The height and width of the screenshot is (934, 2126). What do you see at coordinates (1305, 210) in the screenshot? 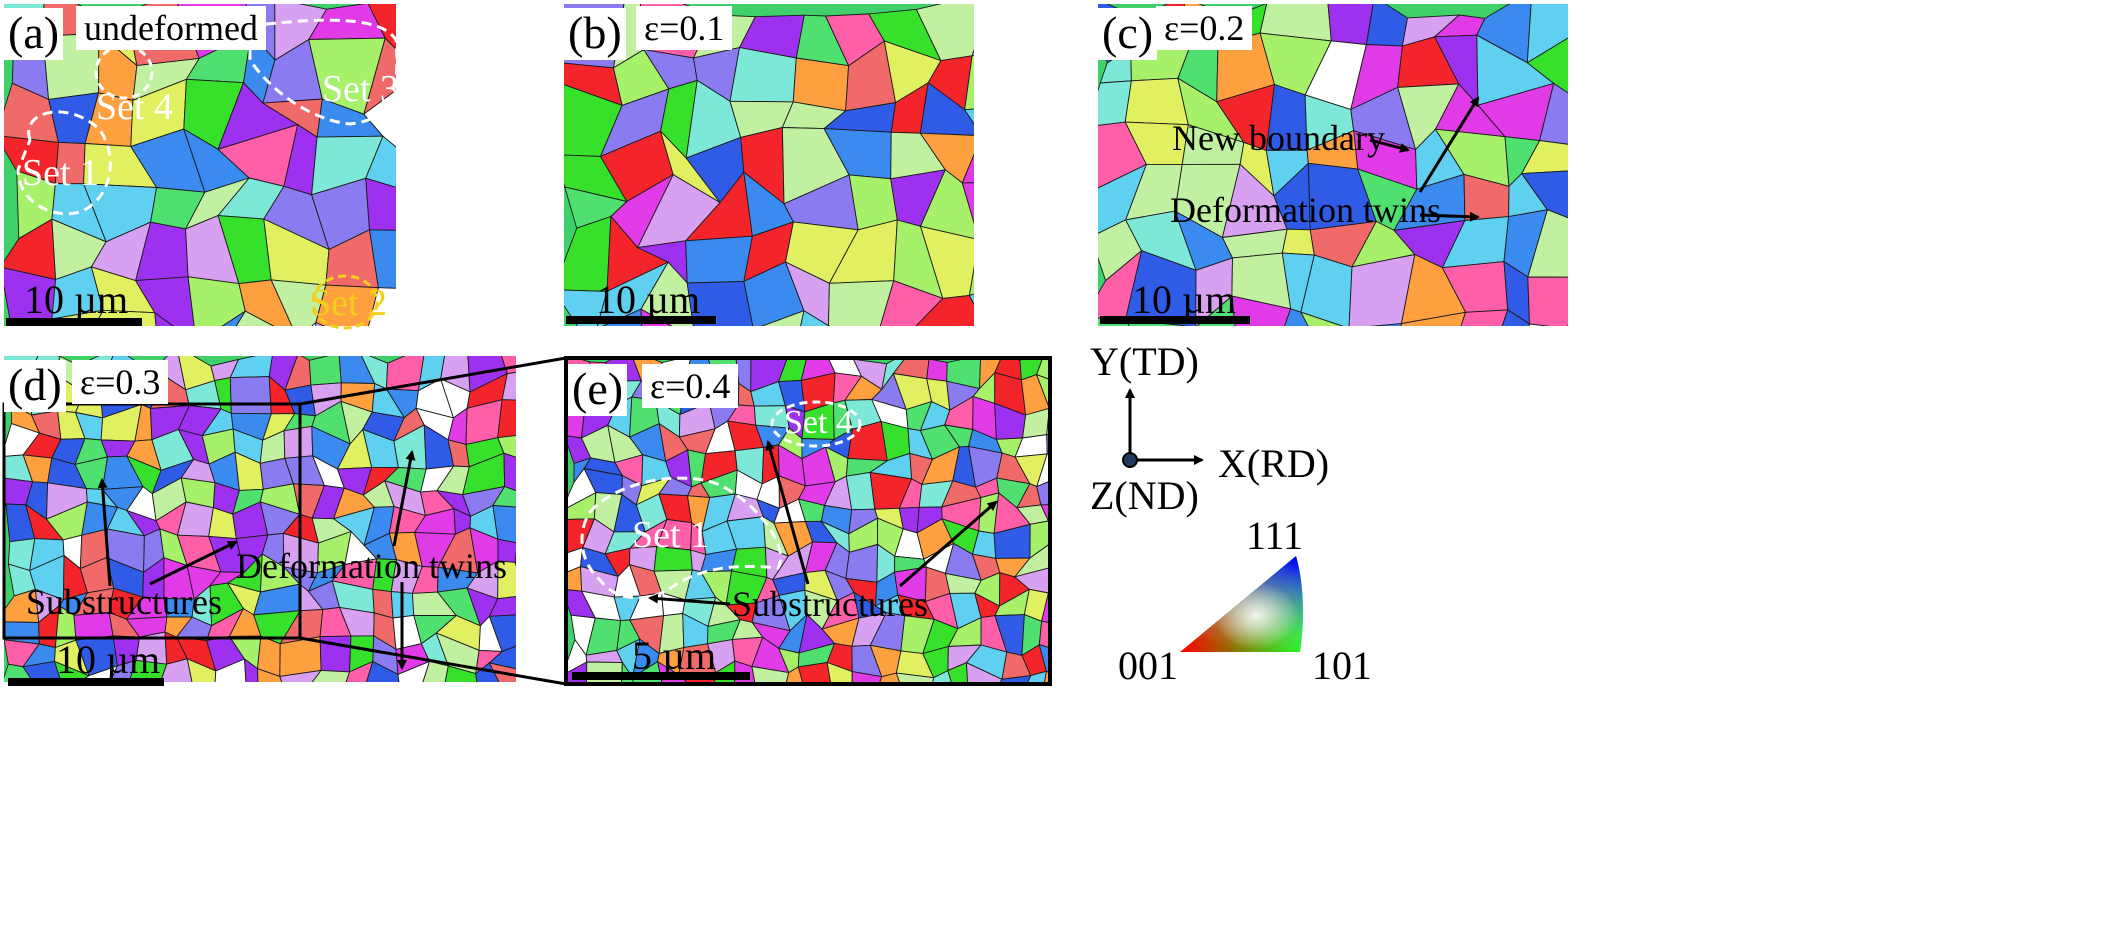
I see `annotation-deformation-twins-c: Deformation twins` at bounding box center [1305, 210].